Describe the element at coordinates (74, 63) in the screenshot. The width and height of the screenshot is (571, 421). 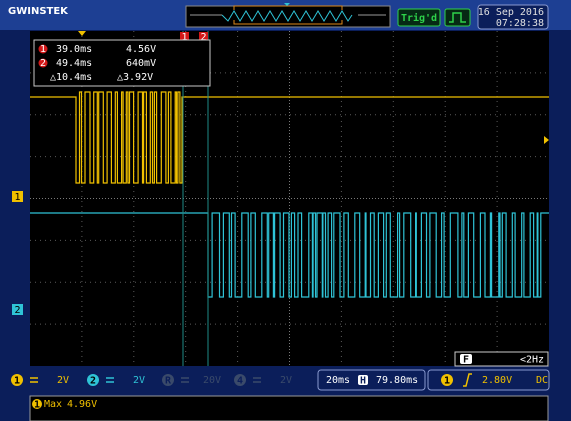
I see `cursor-2-time: 49.4ms` at that location.